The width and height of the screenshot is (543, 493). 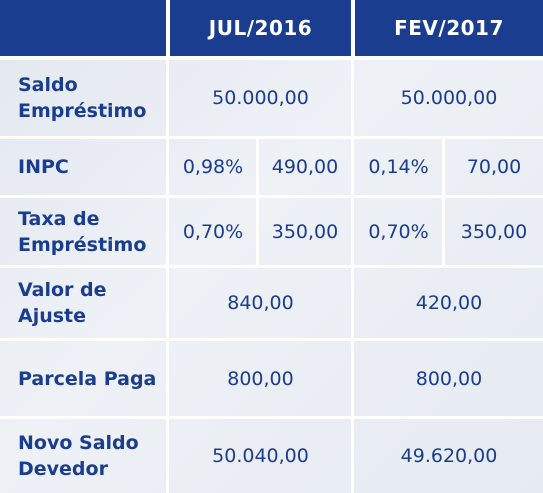 I want to click on row-label-parcela-paga: Parcela Paga, so click(x=87, y=378).